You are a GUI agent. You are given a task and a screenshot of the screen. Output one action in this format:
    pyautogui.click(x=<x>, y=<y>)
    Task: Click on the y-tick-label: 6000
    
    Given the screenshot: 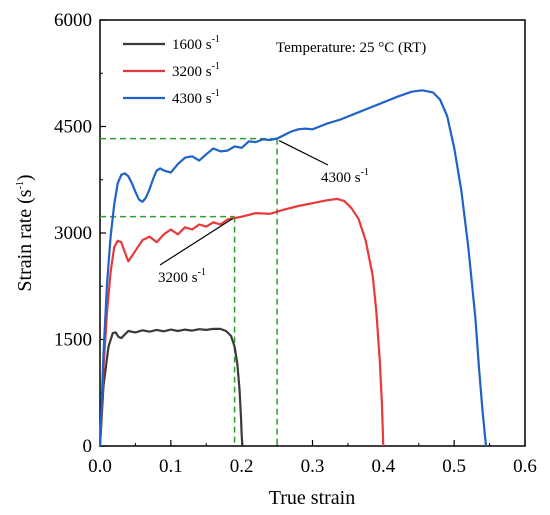 What is the action you would take?
    pyautogui.click(x=73, y=20)
    